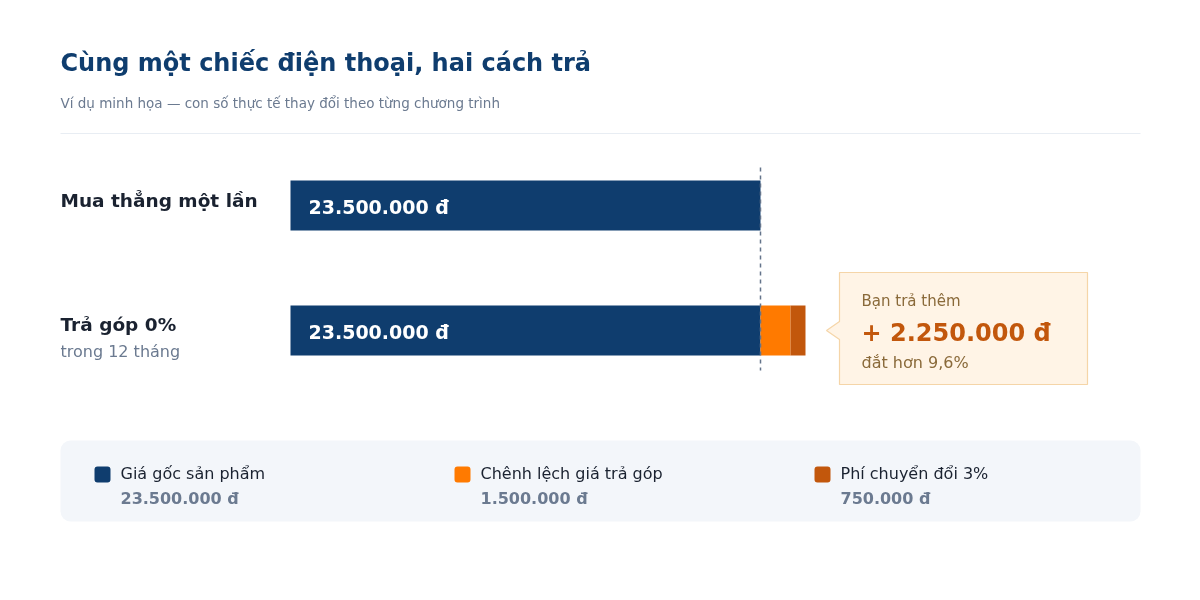  What do you see at coordinates (193, 473) in the screenshot?
I see `legend-label: Giá gốc sản phẩm` at bounding box center [193, 473].